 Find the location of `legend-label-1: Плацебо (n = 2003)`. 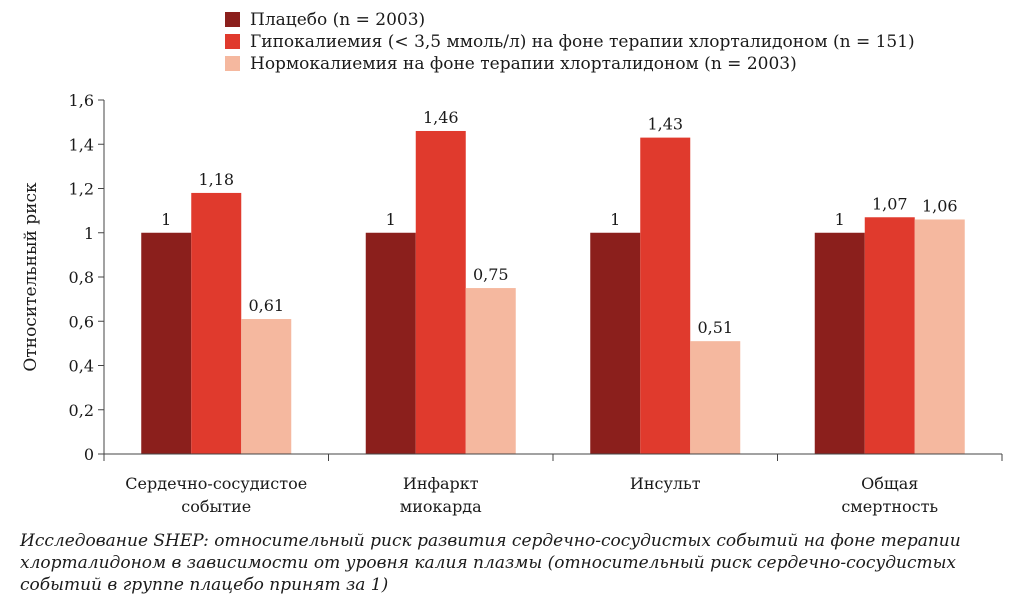

legend-label-1: Плацебо (n = 2003) is located at coordinates (337, 20).